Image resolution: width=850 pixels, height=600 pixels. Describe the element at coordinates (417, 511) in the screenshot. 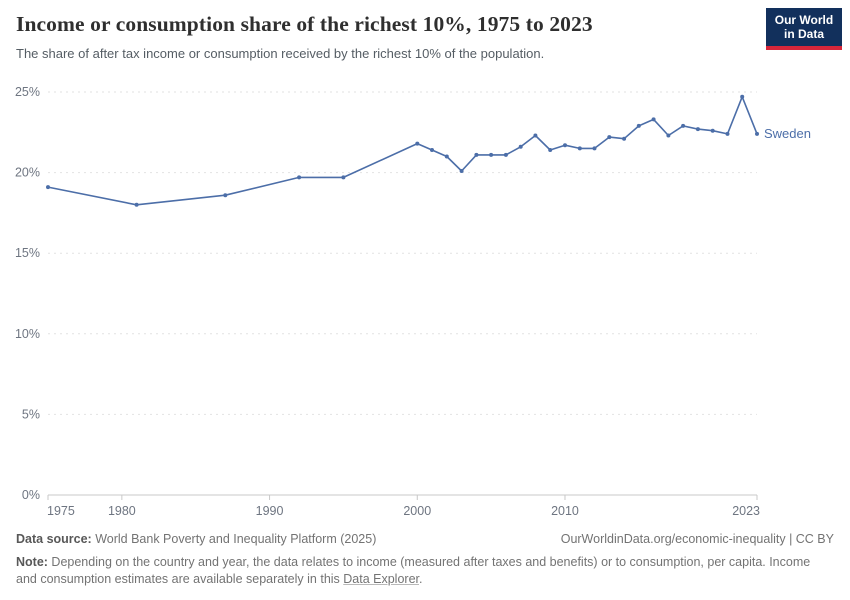

I see `x-tick-label: 2000` at that location.